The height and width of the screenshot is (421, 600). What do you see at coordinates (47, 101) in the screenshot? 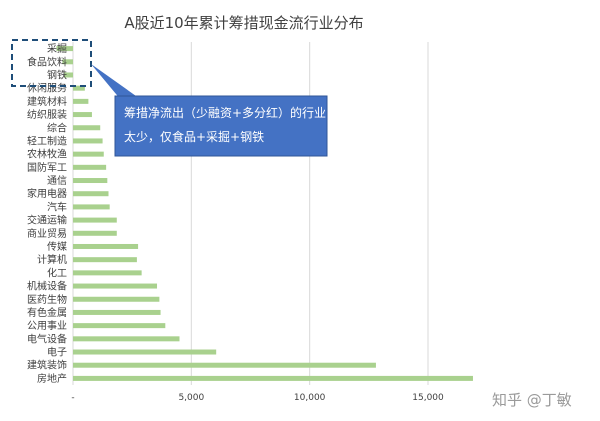
I see `category-label: 建筑材料` at bounding box center [47, 101].